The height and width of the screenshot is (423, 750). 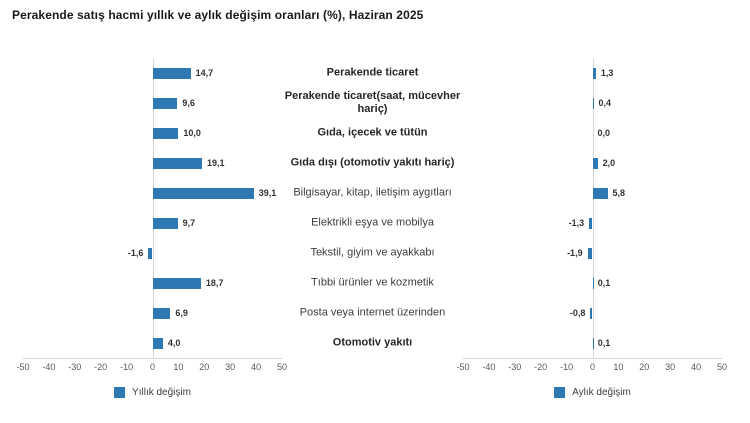 I want to click on bar-value-label: -1,6, so click(x=135, y=253).